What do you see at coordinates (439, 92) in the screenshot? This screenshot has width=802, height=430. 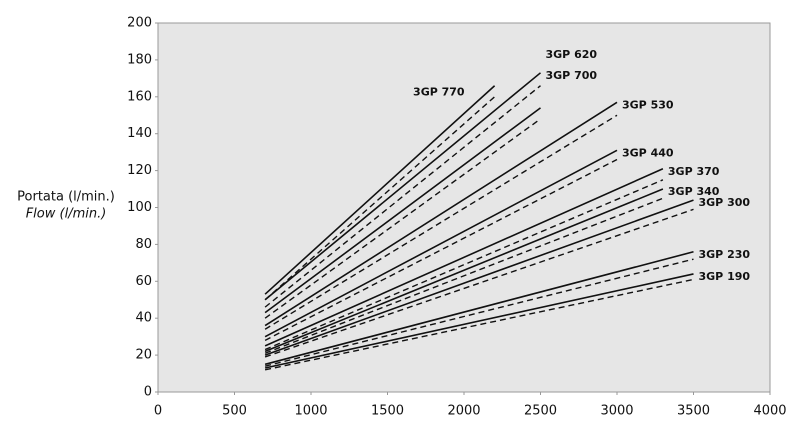 I see `series-label: 3GP 770` at bounding box center [439, 92].